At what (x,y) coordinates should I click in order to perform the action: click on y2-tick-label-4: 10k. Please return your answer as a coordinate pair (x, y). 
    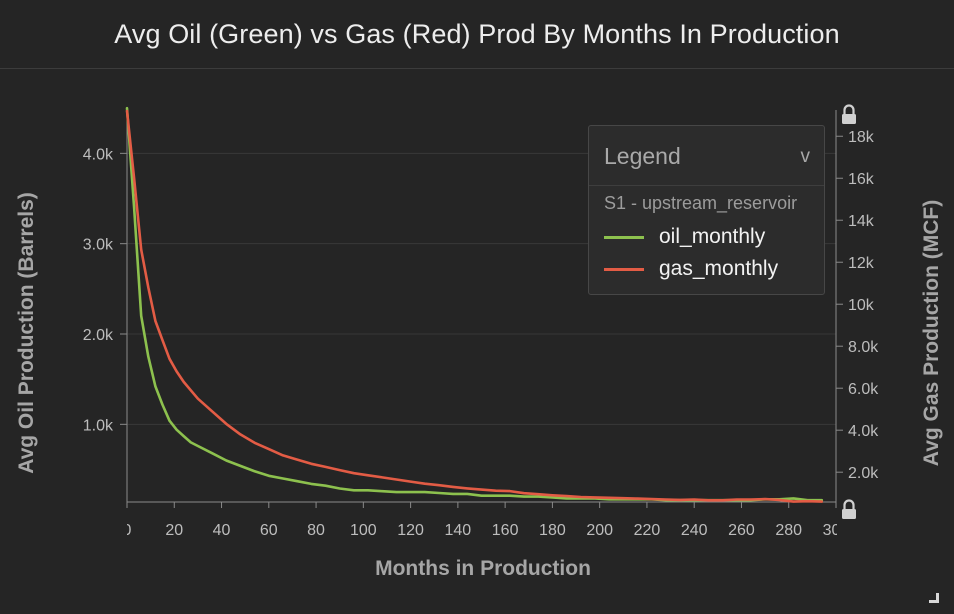
    Looking at the image, I should click on (861, 305).